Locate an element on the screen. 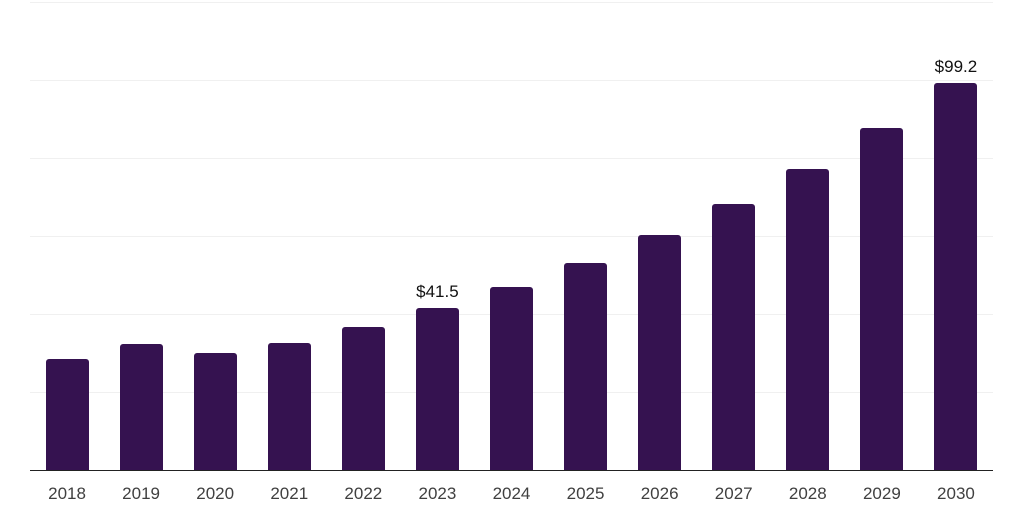 The width and height of the screenshot is (1024, 512). bar-2019 is located at coordinates (141, 406).